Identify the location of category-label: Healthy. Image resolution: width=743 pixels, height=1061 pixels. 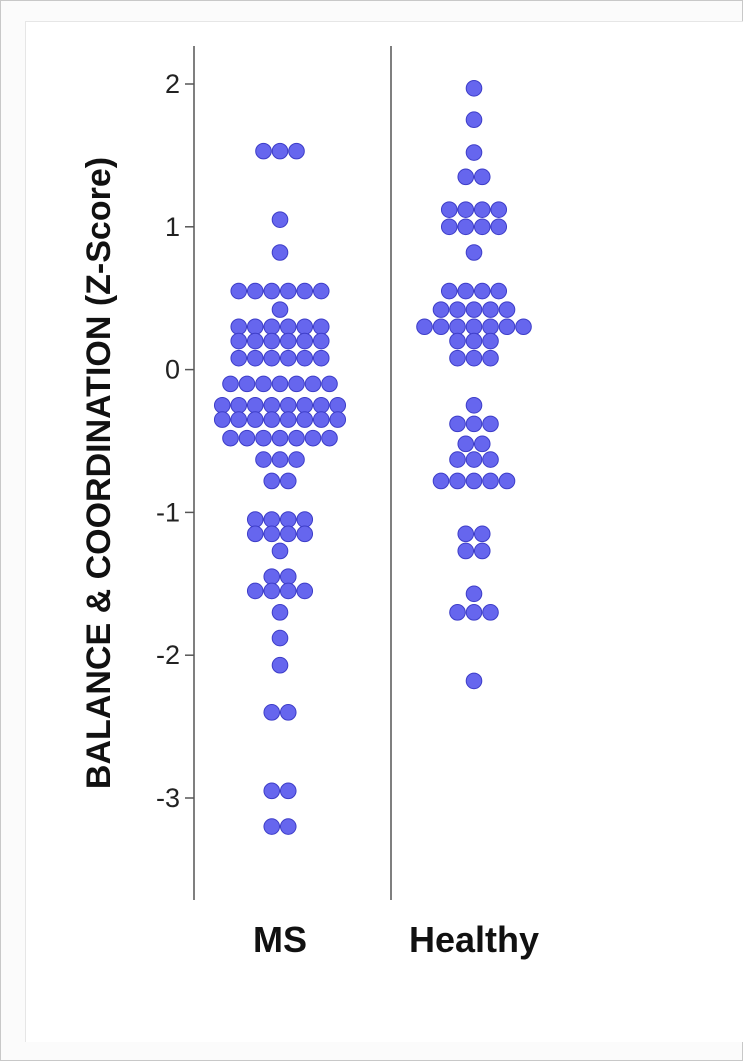
(474, 939).